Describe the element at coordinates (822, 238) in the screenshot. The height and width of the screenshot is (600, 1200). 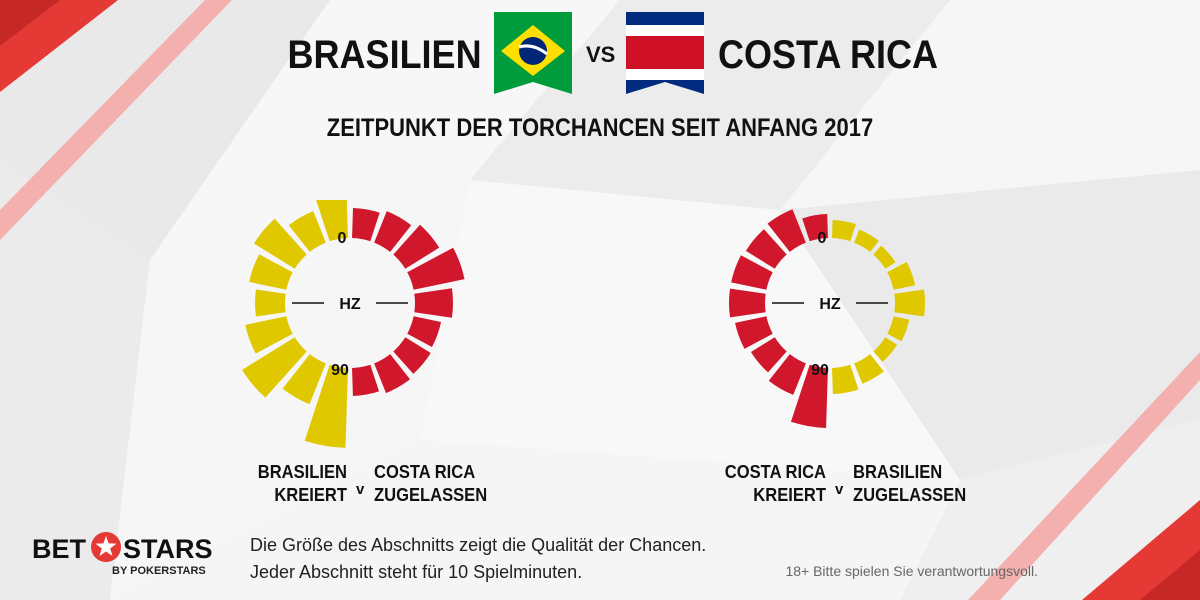
I see `chart2-label-start: 0` at that location.